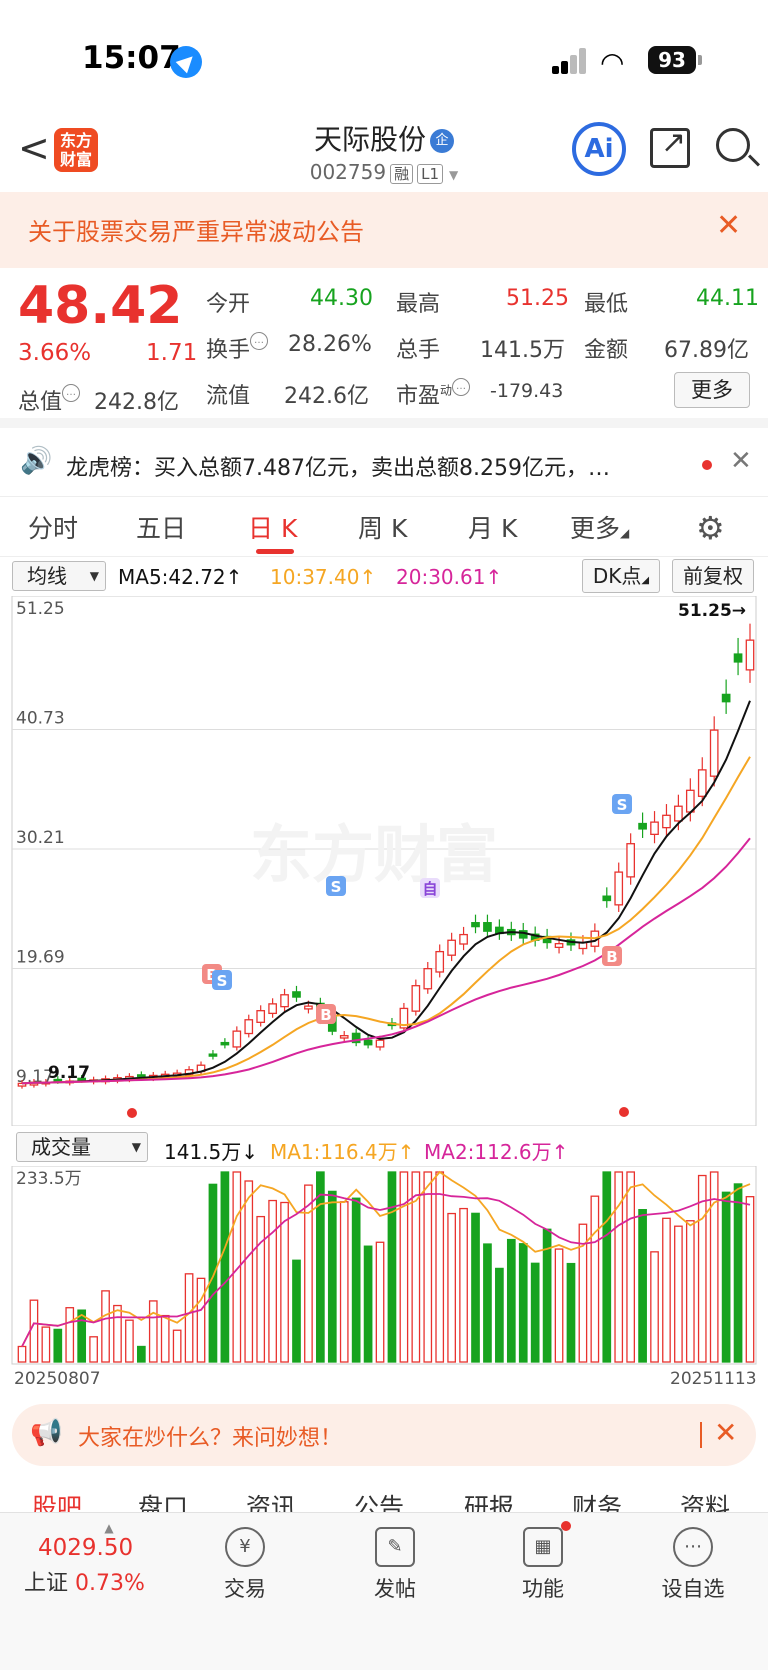 Image resolution: width=768 pixels, height=1670 pixels. Describe the element at coordinates (46, 1583) in the screenshot. I see `index-name: 上证` at that location.